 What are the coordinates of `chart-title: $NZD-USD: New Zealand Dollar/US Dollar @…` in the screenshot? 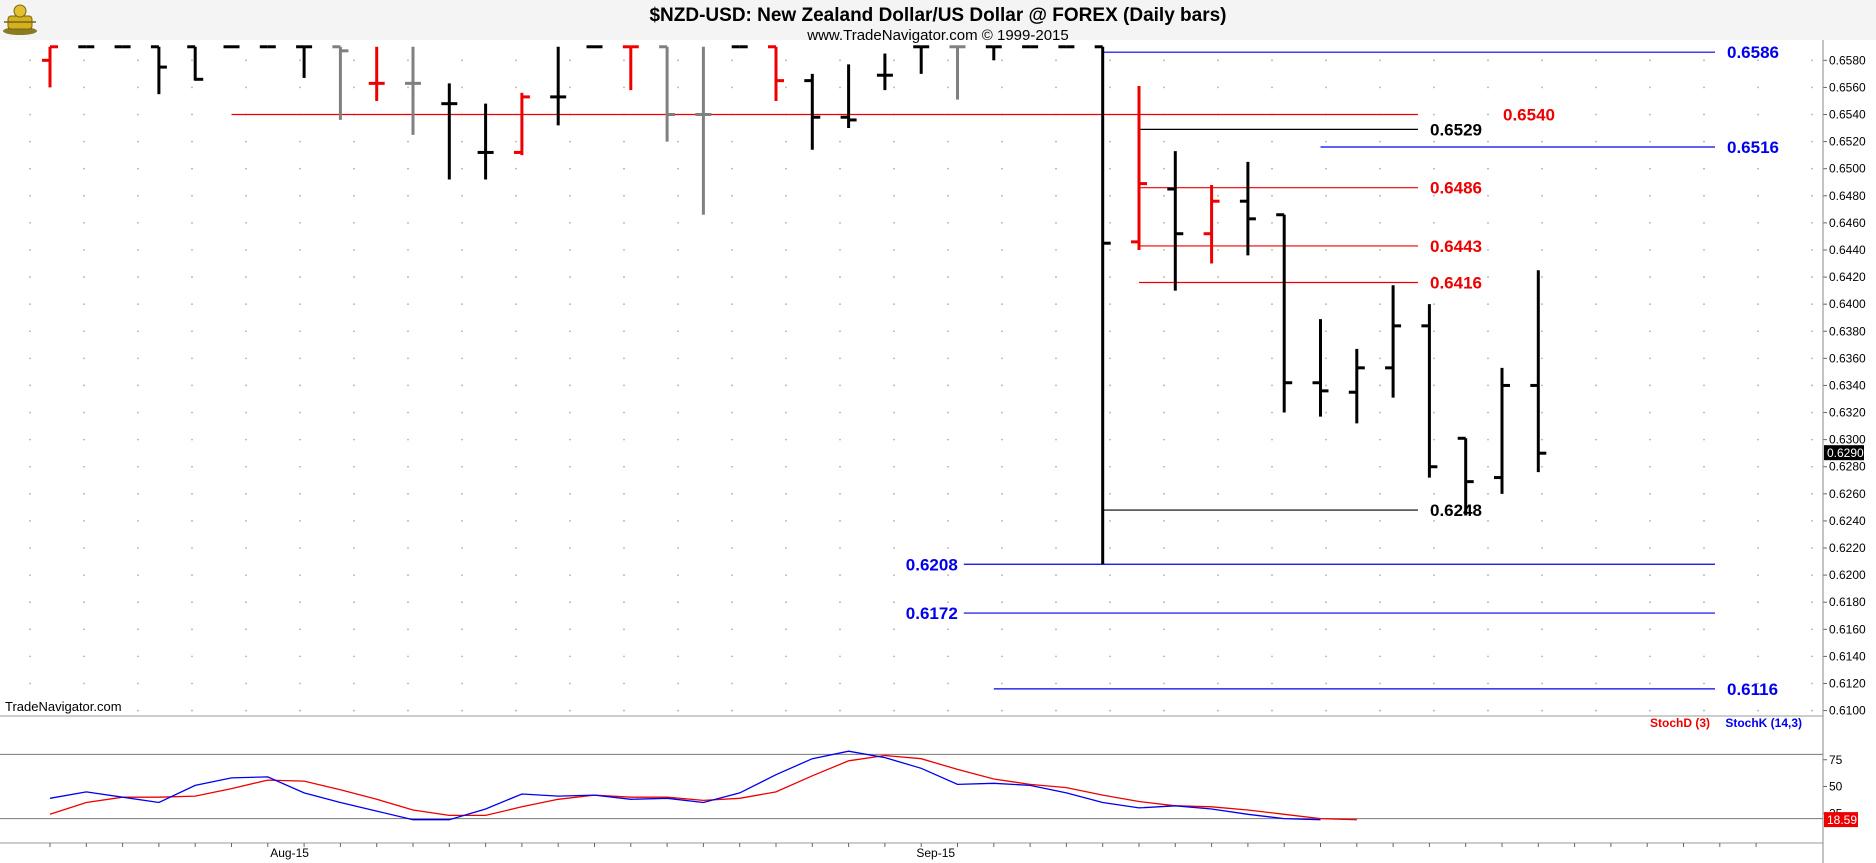 It's located at (937, 15).